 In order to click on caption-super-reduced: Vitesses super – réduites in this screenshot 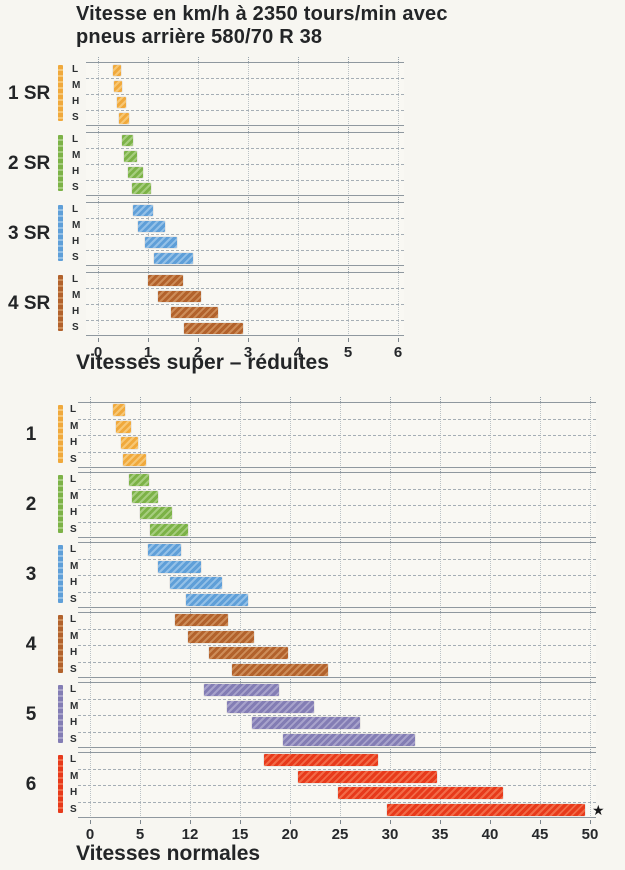, I will do `click(202, 362)`.